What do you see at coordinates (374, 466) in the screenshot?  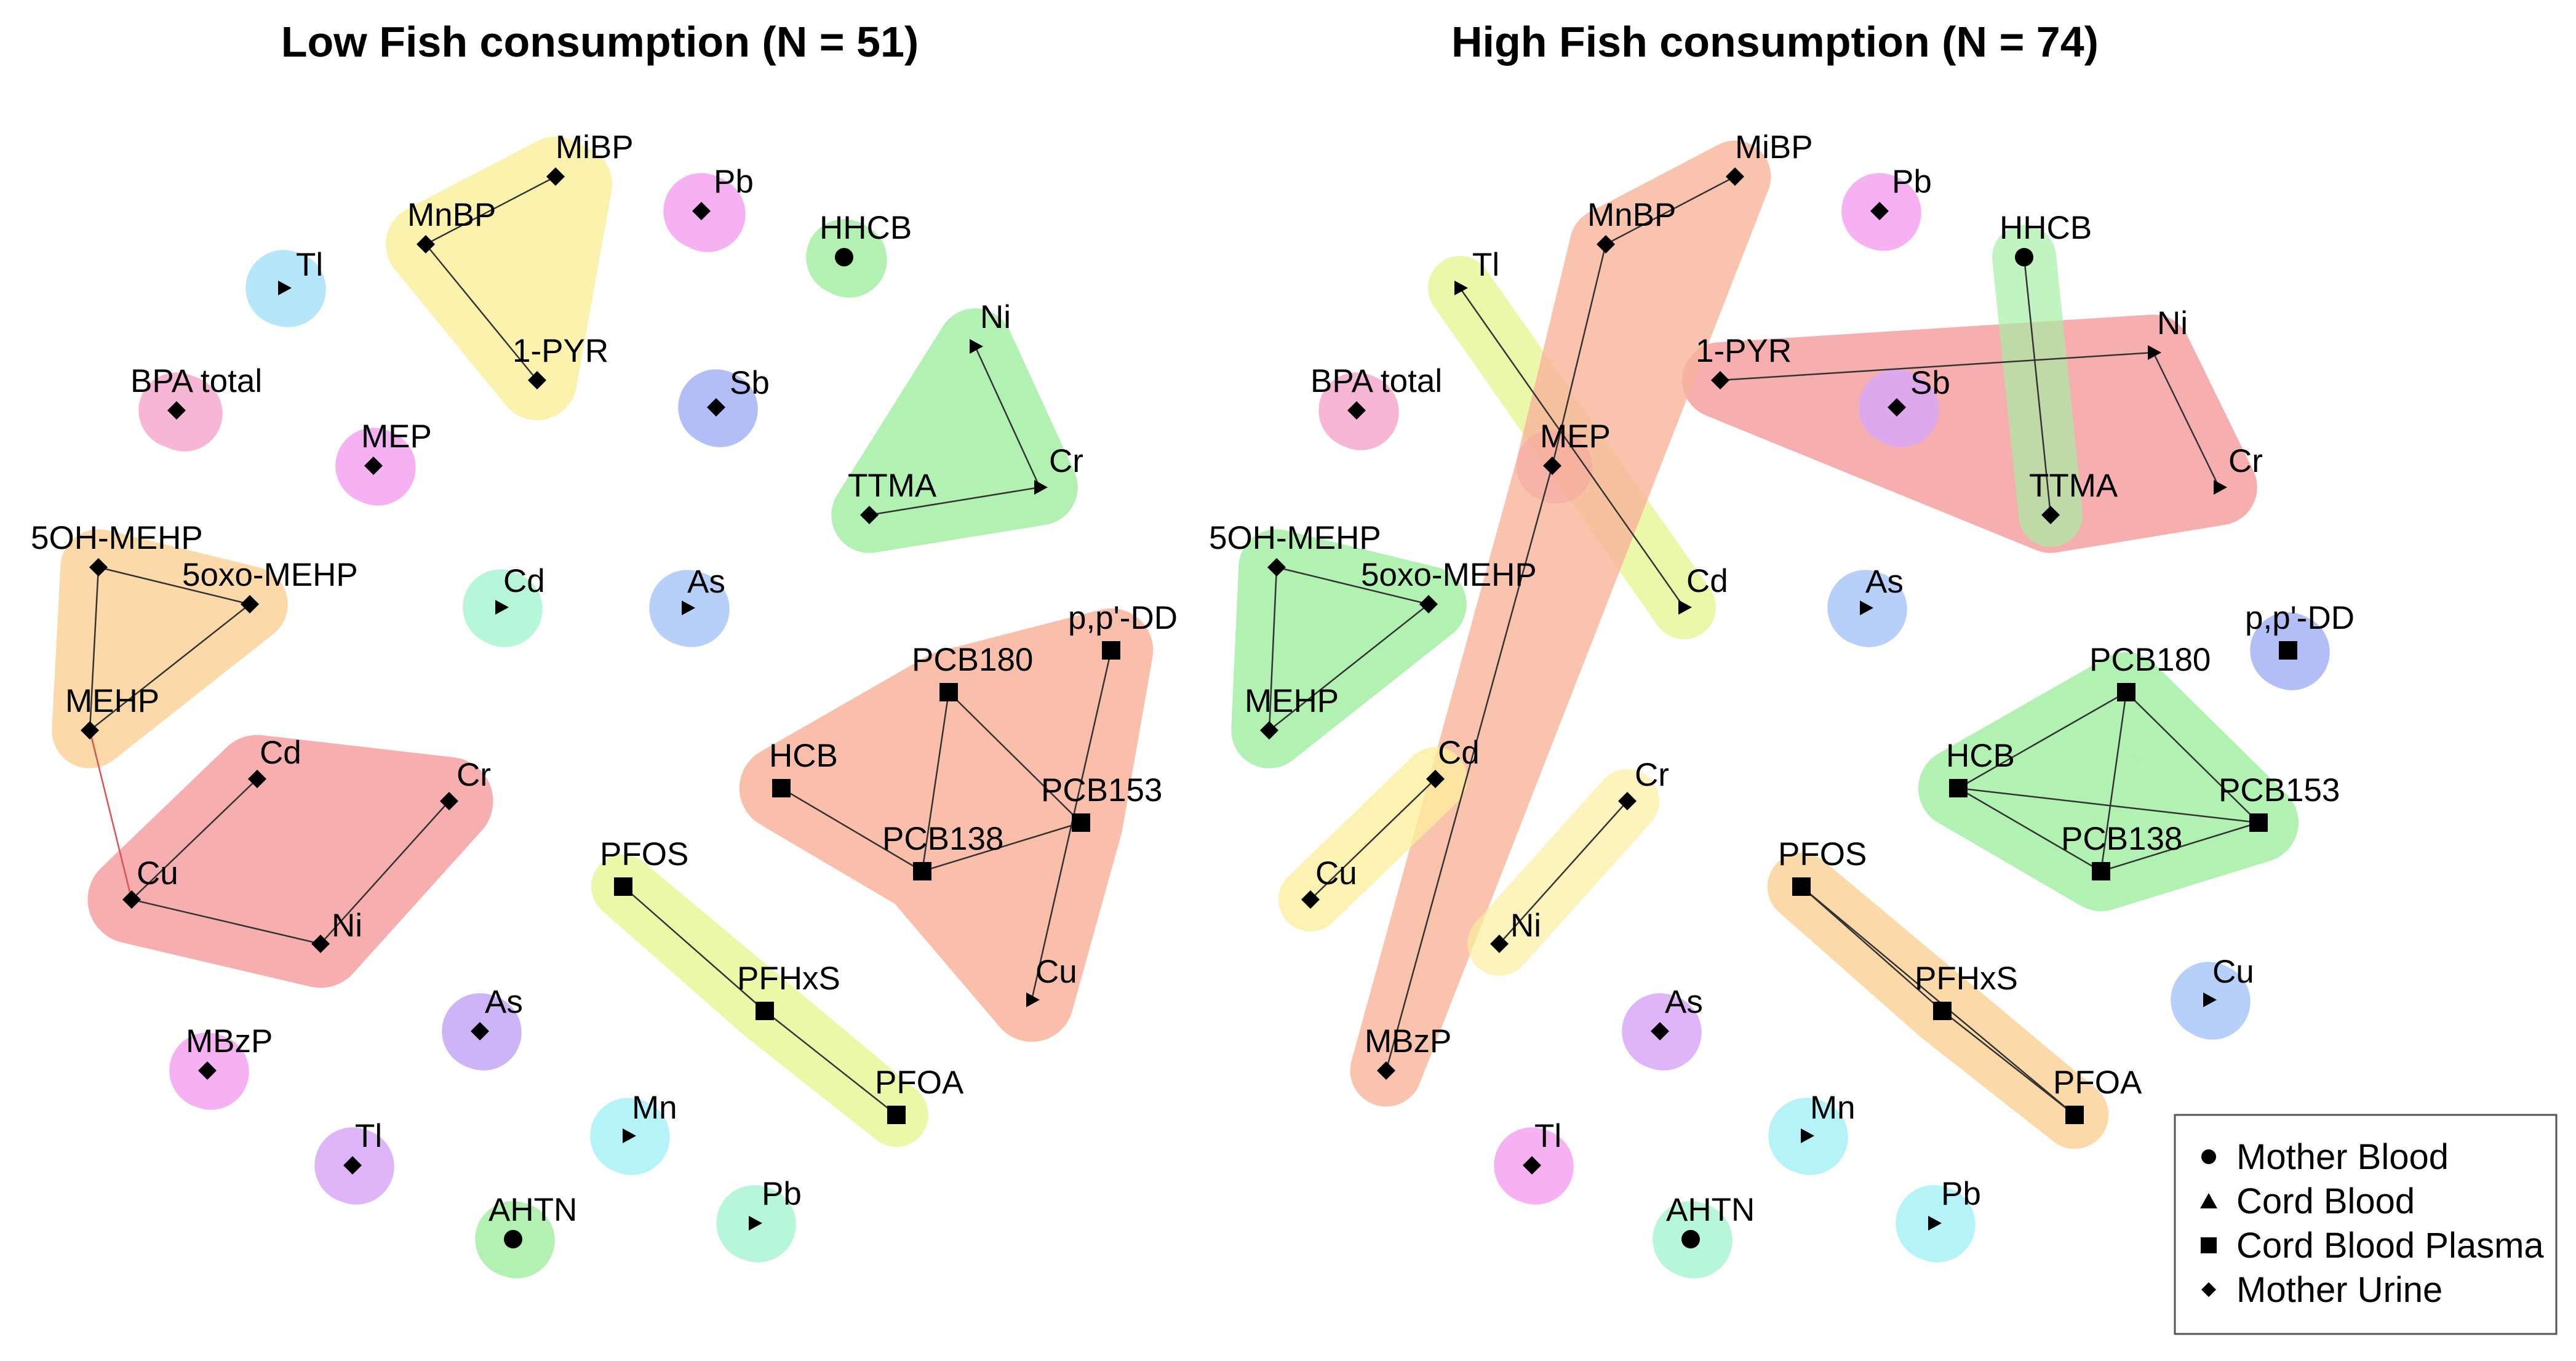 I see `node-marker-low-mep` at bounding box center [374, 466].